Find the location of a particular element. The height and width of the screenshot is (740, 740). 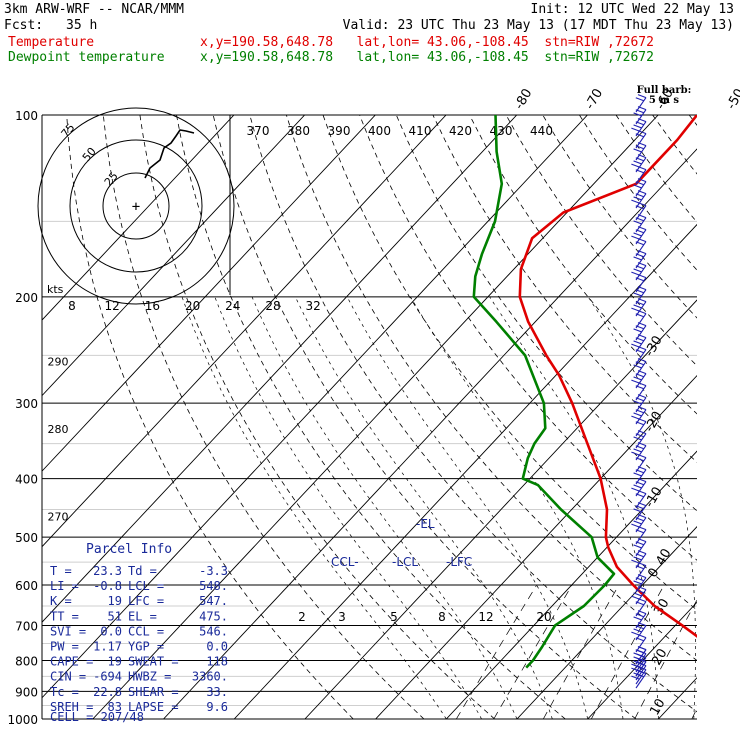

parcel-label: LCL = is located at coordinates (146, 586).